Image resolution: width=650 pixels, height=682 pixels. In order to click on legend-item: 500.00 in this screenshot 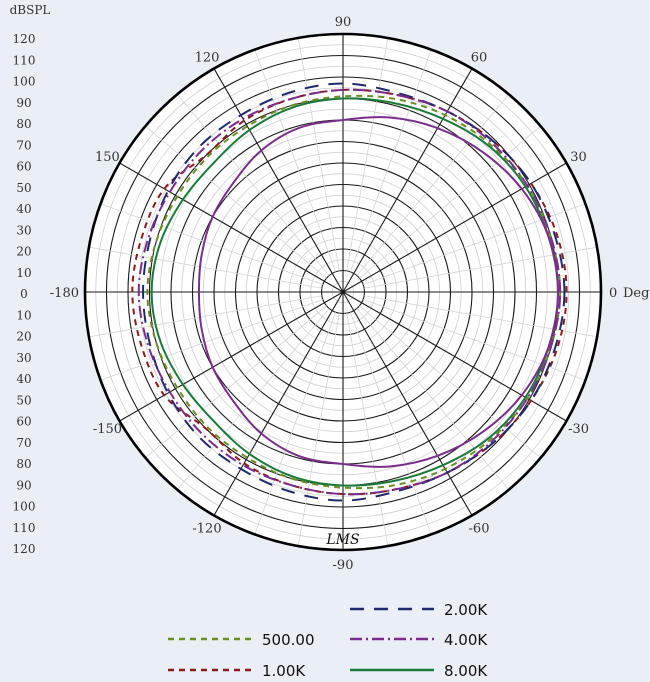, I will do `click(241, 640)`.